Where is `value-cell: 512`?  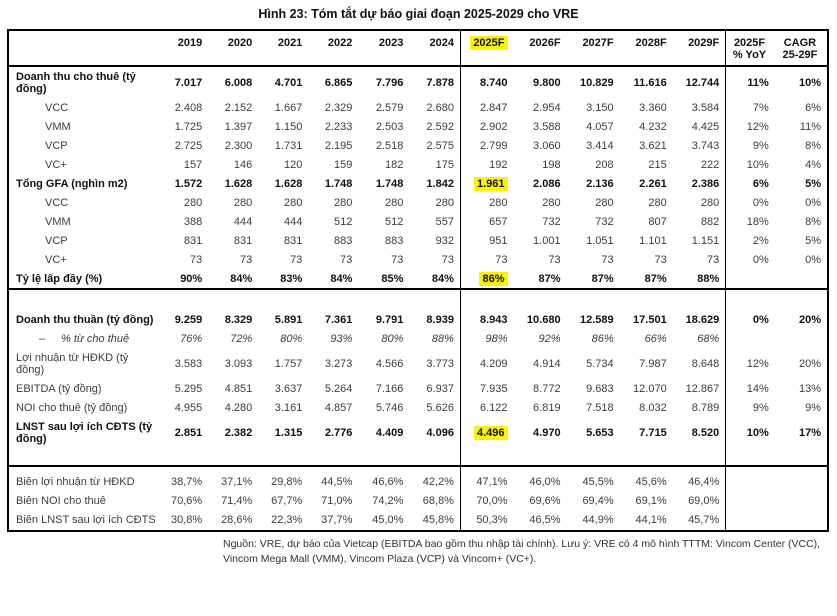 value-cell: 512 is located at coordinates (394, 221).